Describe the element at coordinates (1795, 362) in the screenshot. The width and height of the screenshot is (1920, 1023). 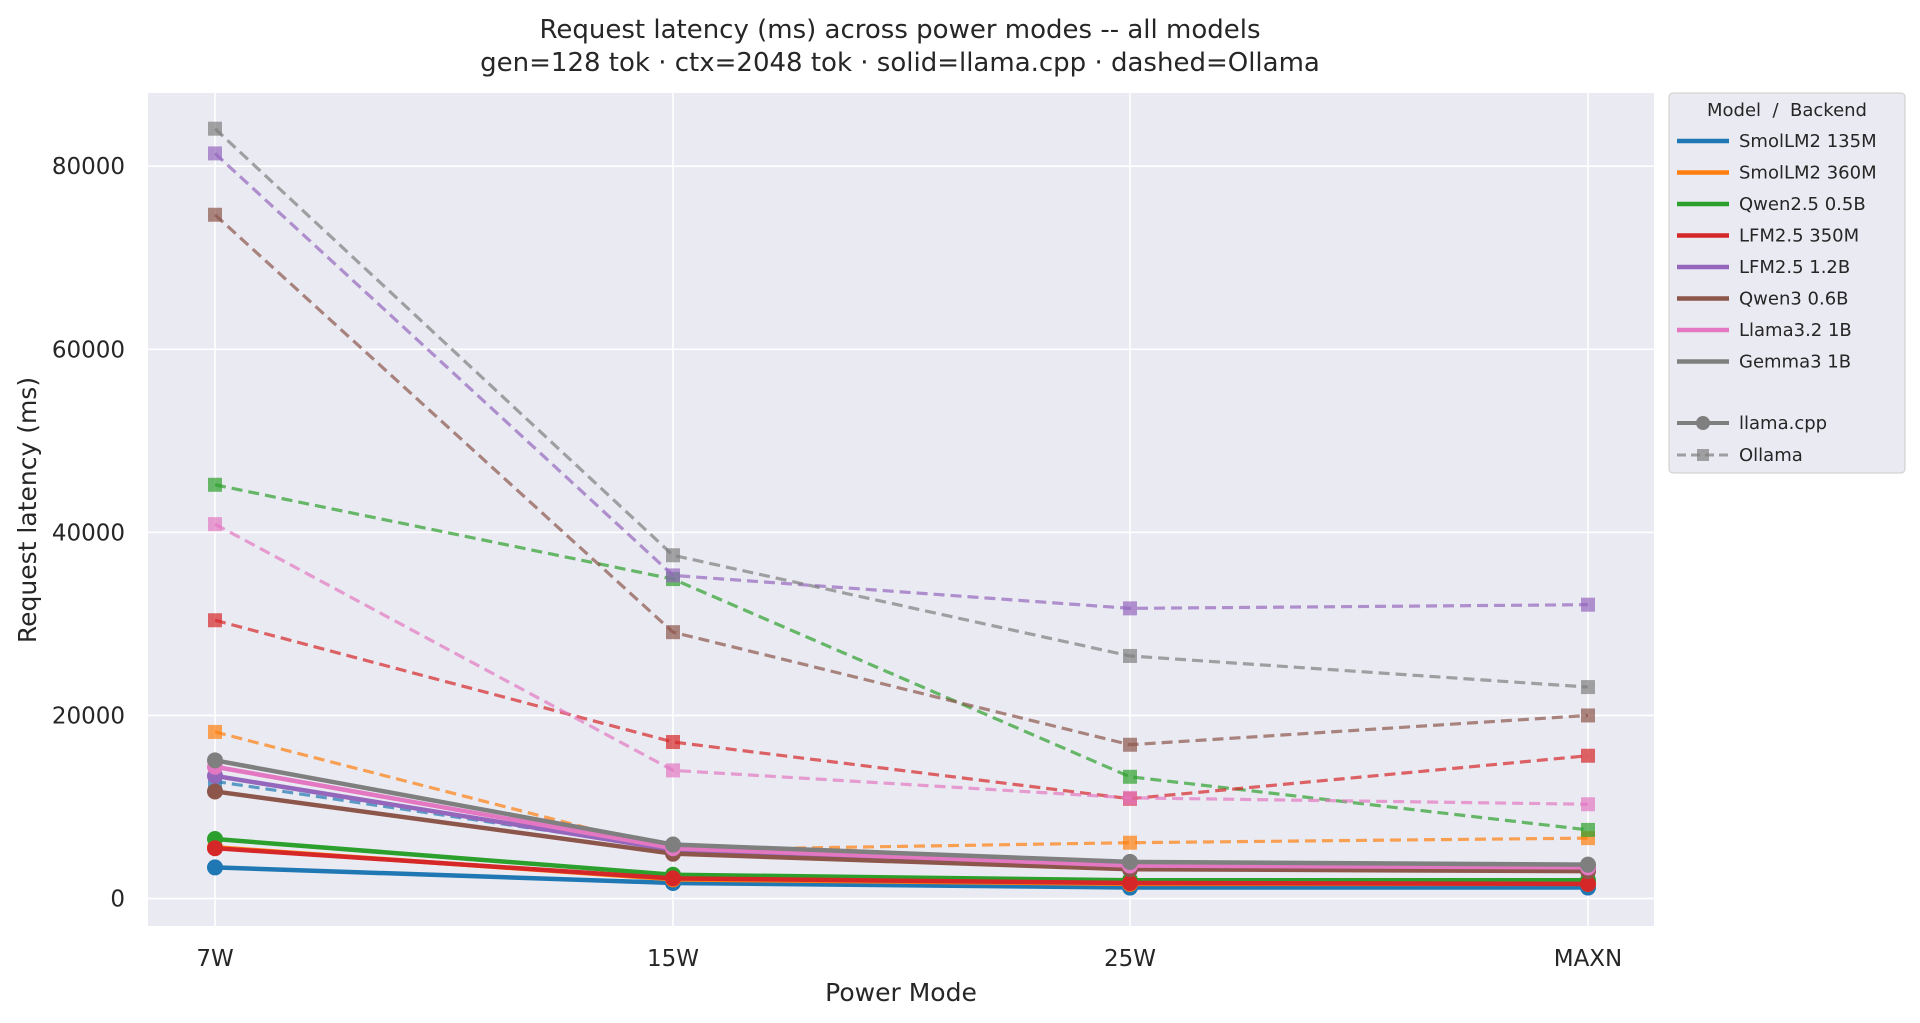
I see `legend-entry-label: Gemma3 1B` at that location.